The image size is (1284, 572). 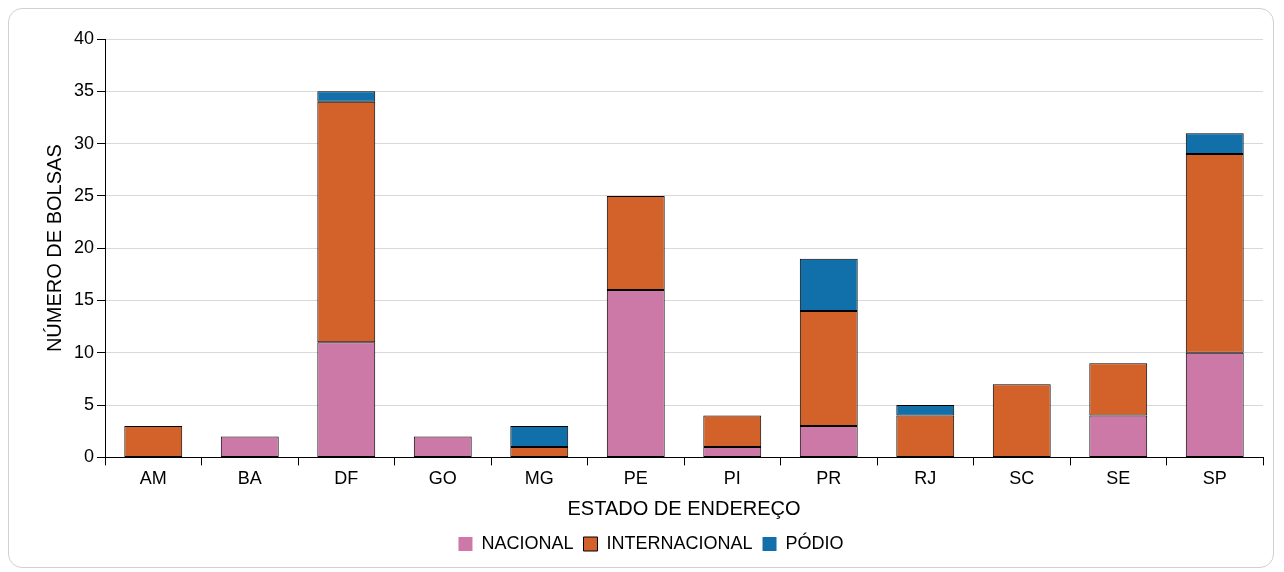 What do you see at coordinates (53, 248) in the screenshot?
I see `y-axis-title: NÚMERO DE BOLSAS` at bounding box center [53, 248].